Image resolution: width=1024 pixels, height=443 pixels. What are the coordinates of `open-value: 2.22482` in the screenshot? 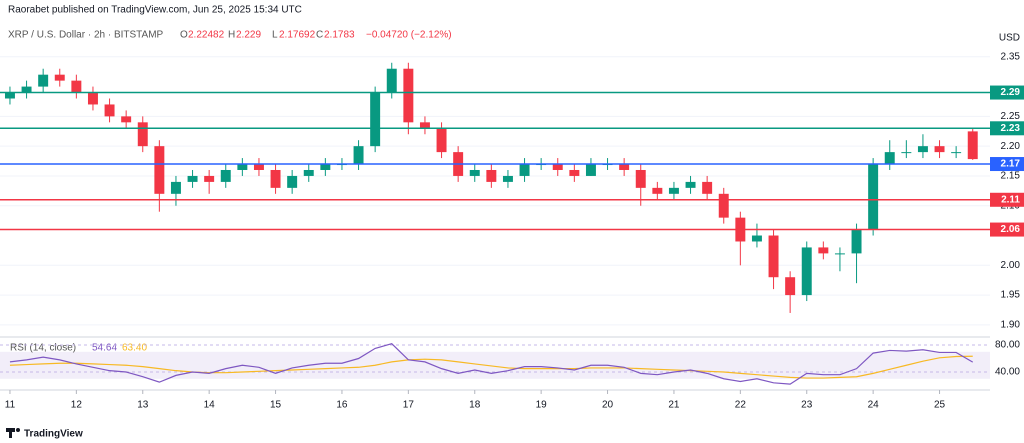 It's located at (206, 35).